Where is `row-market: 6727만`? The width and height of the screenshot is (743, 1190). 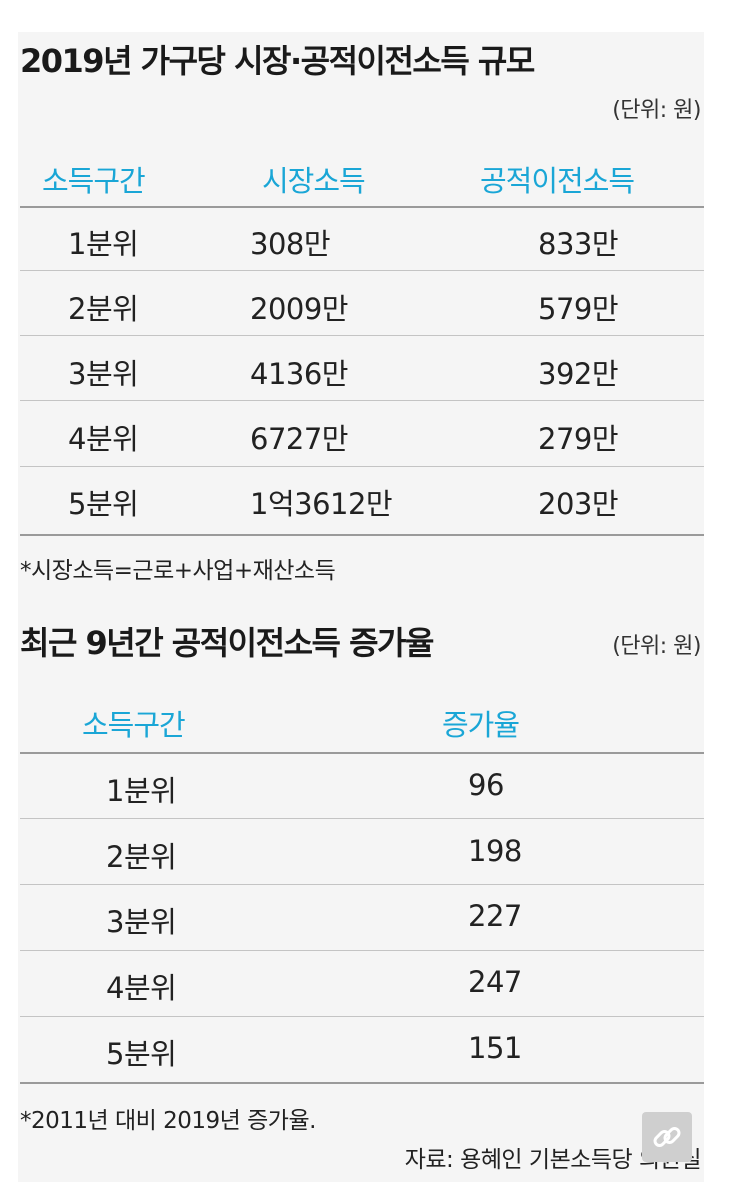
row-market: 6727만 is located at coordinates (299, 439).